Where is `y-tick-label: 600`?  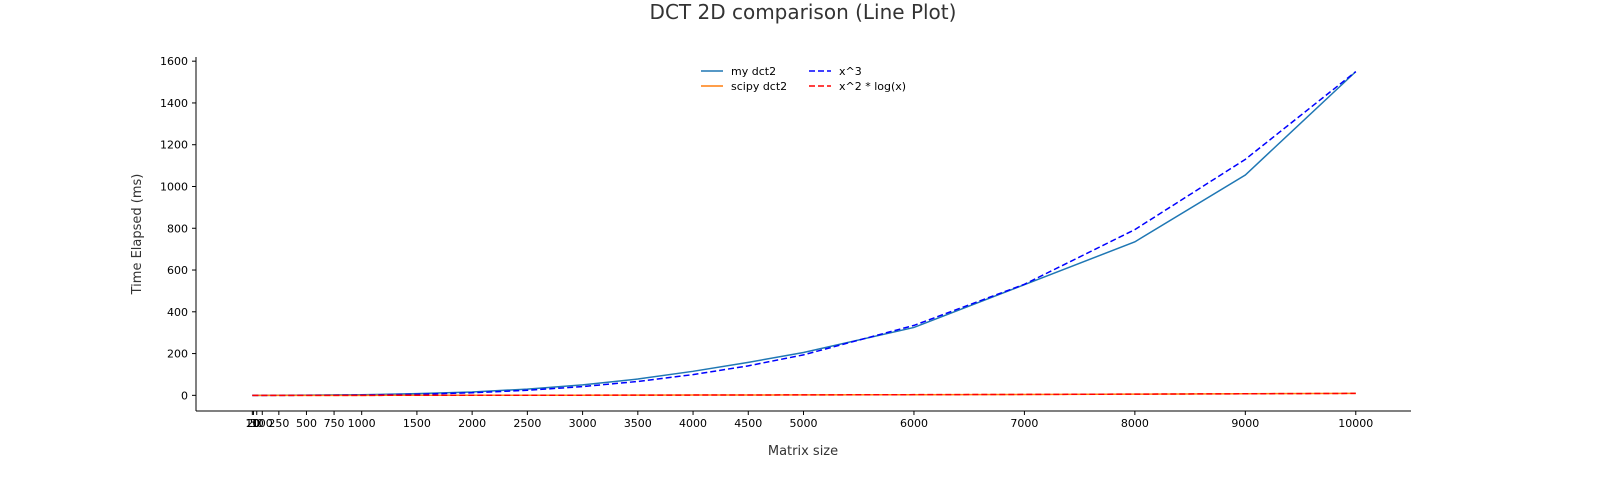 y-tick-label: 600 is located at coordinates (177, 270).